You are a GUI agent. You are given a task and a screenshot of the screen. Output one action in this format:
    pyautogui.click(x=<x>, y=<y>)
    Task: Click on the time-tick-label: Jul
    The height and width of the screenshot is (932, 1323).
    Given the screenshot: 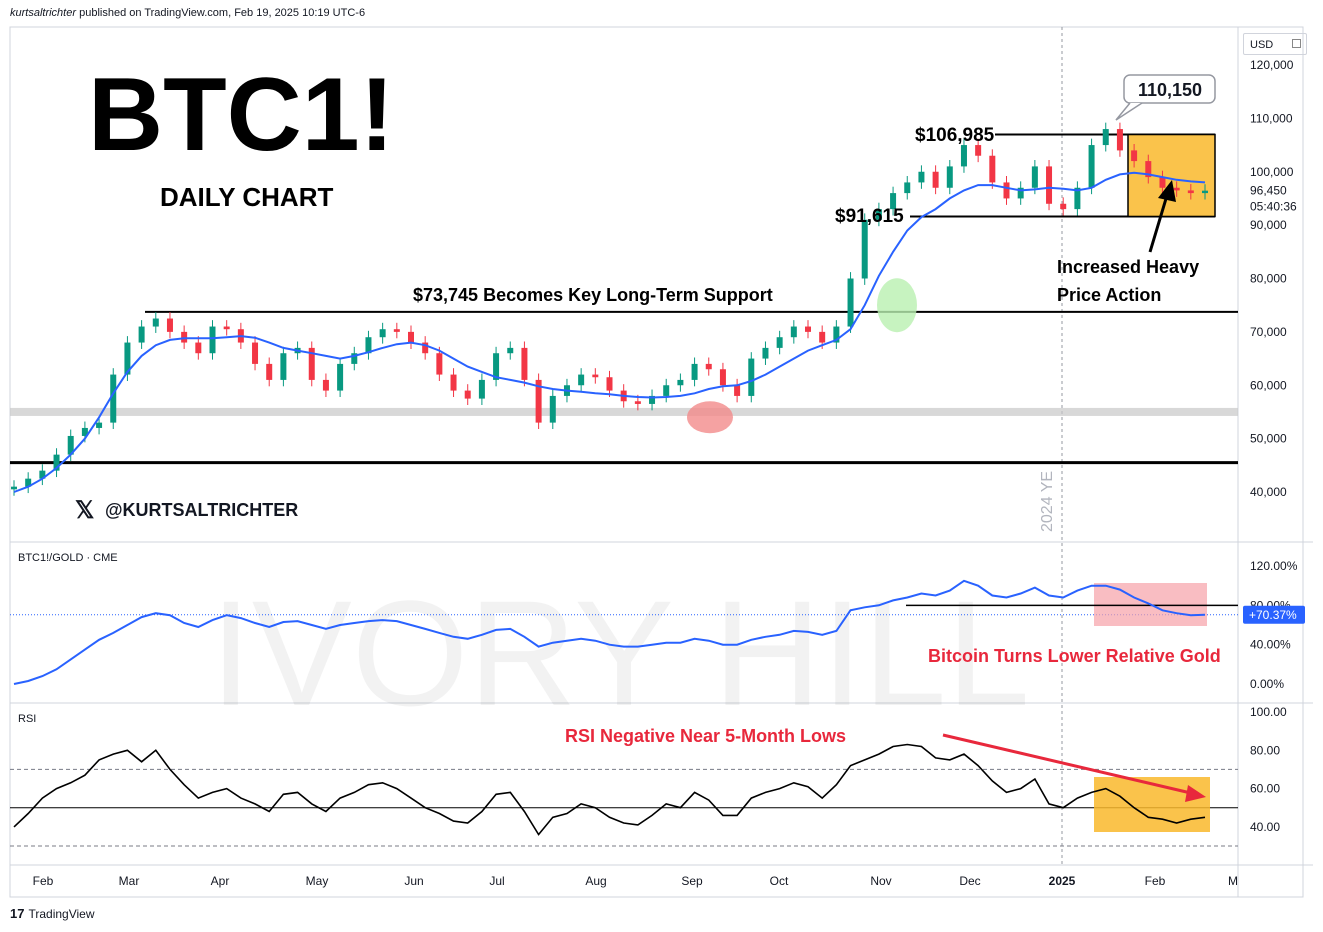 What is the action you would take?
    pyautogui.click(x=496, y=881)
    